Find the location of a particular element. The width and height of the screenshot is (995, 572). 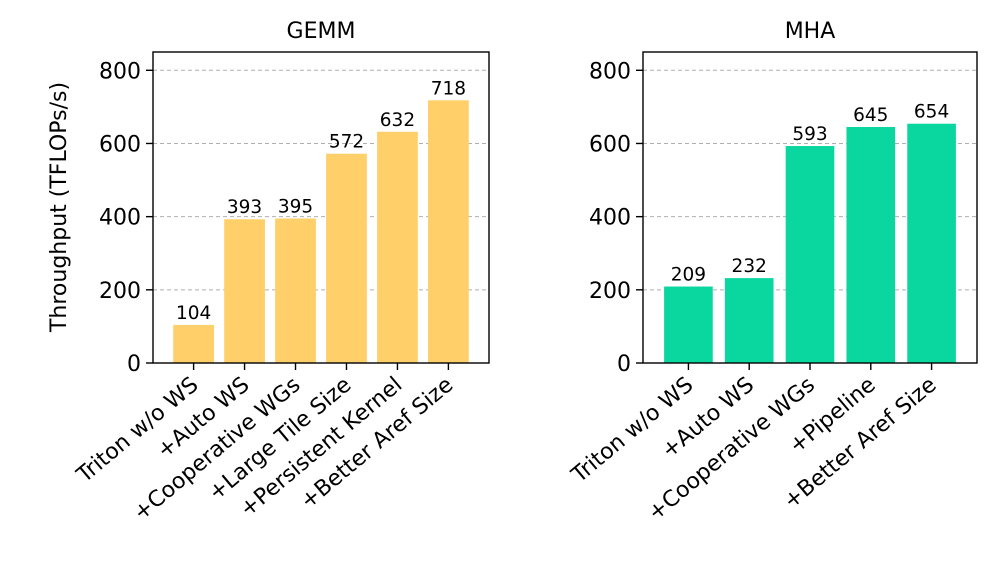

bar-value-label: 654 is located at coordinates (931, 112).